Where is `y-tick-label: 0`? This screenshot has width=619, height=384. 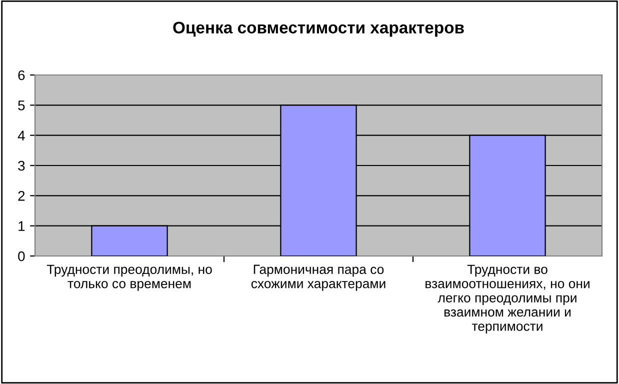
y-tick-label: 0 is located at coordinates (21, 256).